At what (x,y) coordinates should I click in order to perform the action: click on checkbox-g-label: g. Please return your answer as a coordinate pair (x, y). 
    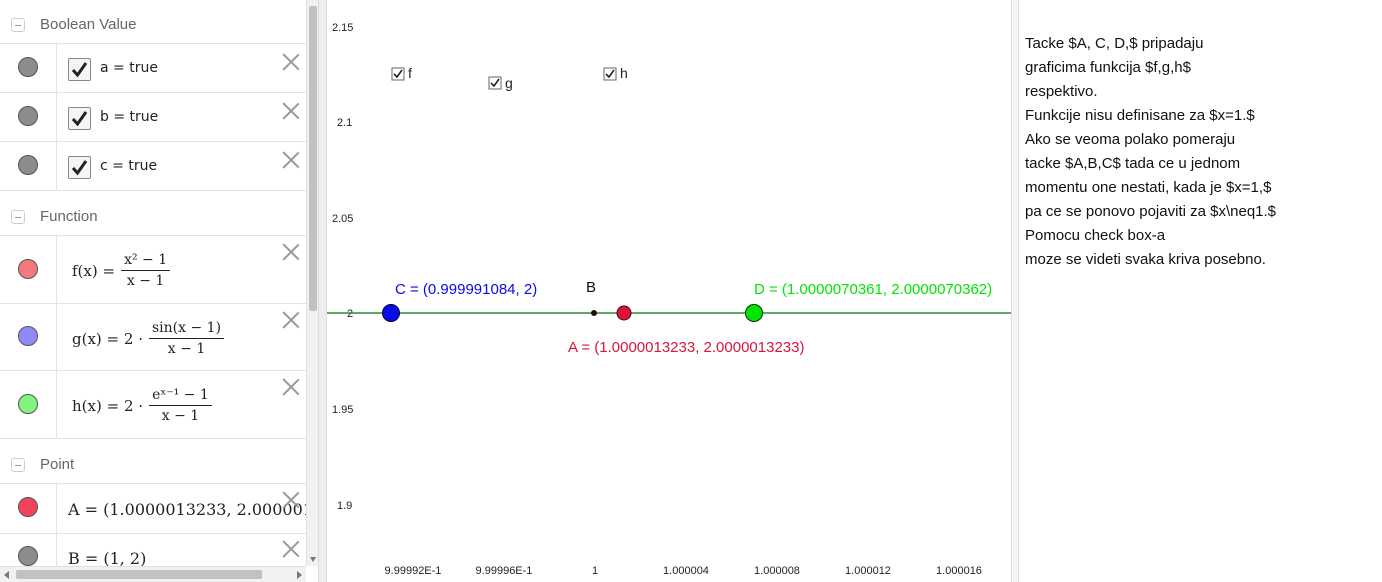
    Looking at the image, I should click on (509, 83).